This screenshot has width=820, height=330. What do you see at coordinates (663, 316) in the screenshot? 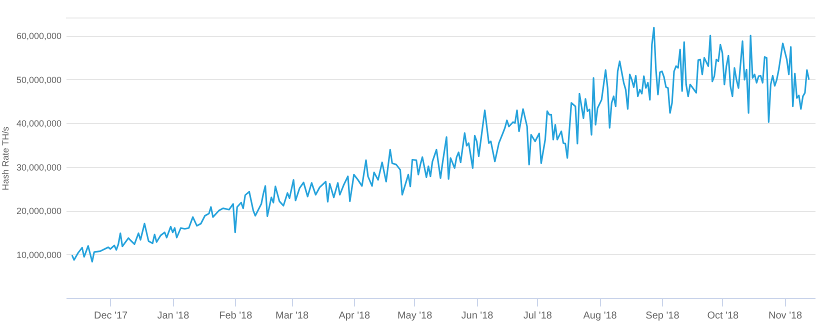
I see `x-tick-label: Sep '18` at bounding box center [663, 316].